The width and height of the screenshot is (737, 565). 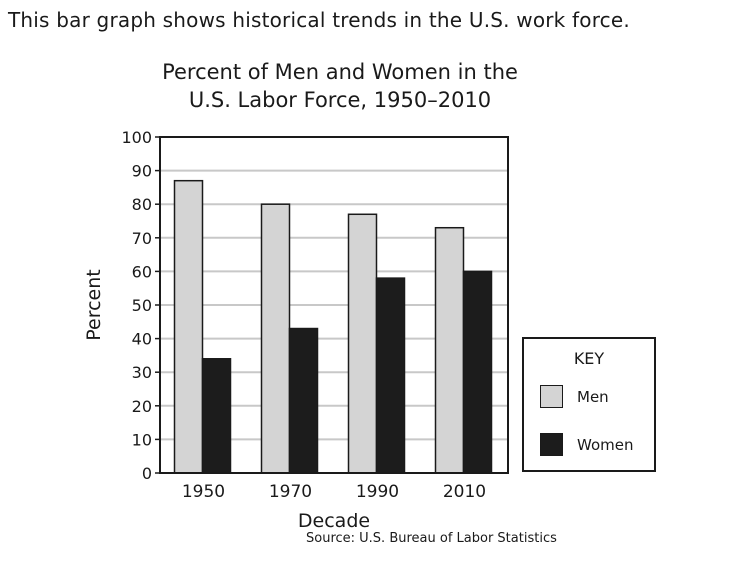 I want to click on legend-swatch-men, so click(x=551, y=396).